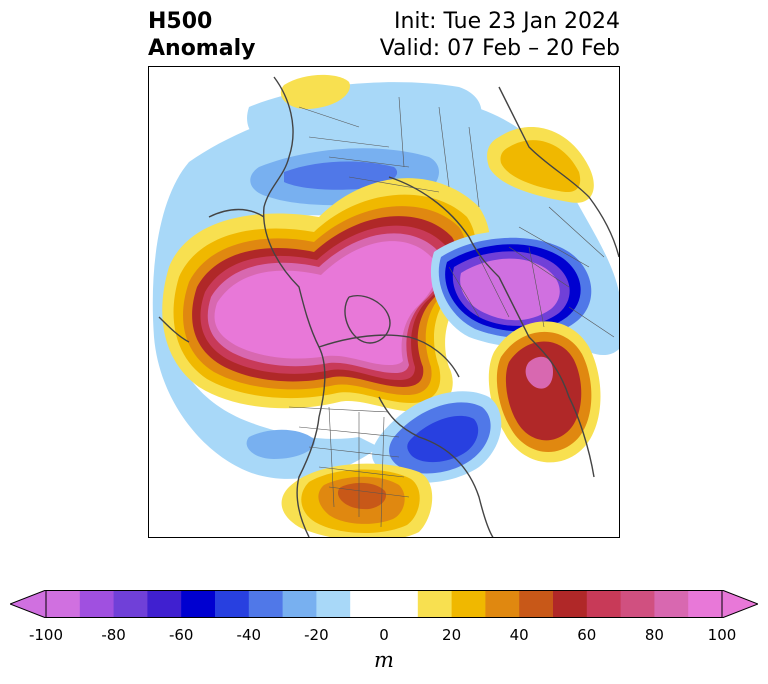  Describe the element at coordinates (587, 635) in the screenshot. I see `colorbar-tick-label: 60` at that location.